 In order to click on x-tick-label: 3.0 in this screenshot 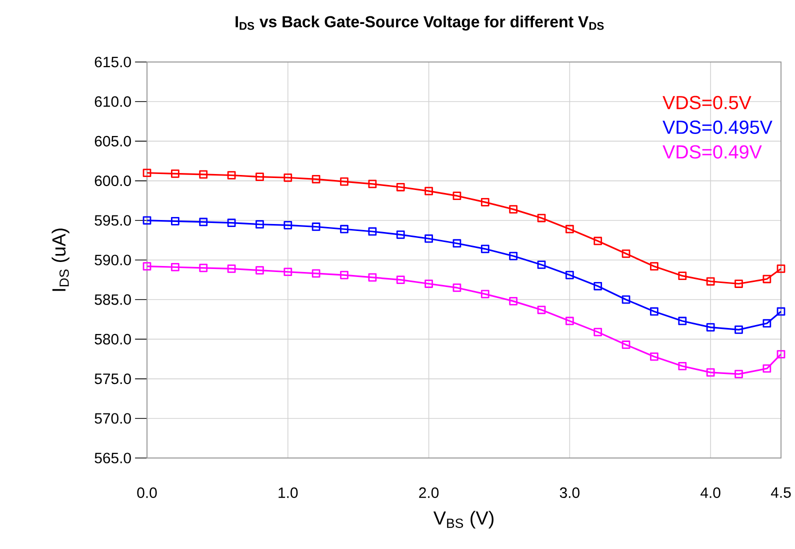, I will do `click(570, 492)`.